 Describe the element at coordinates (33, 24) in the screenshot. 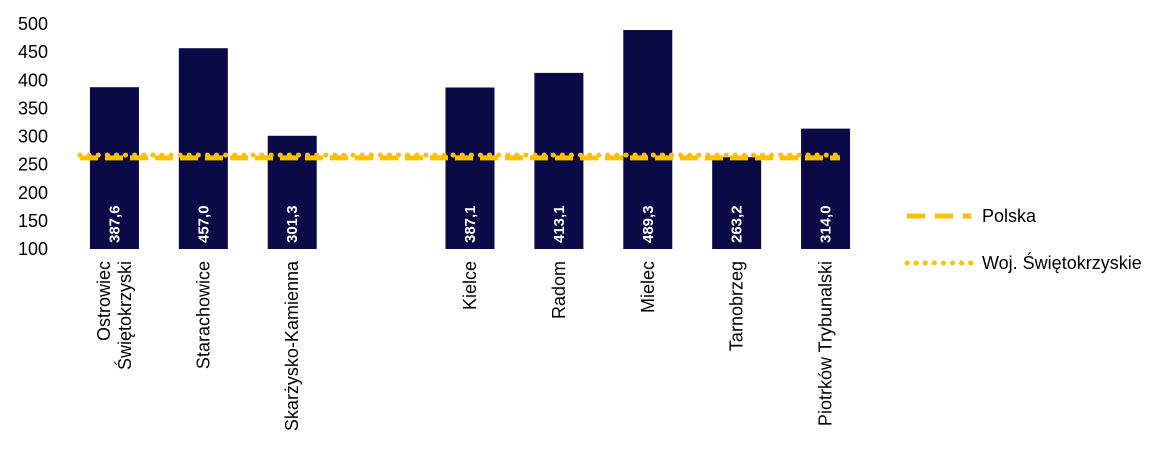

I see `y-tick-label: 500` at that location.